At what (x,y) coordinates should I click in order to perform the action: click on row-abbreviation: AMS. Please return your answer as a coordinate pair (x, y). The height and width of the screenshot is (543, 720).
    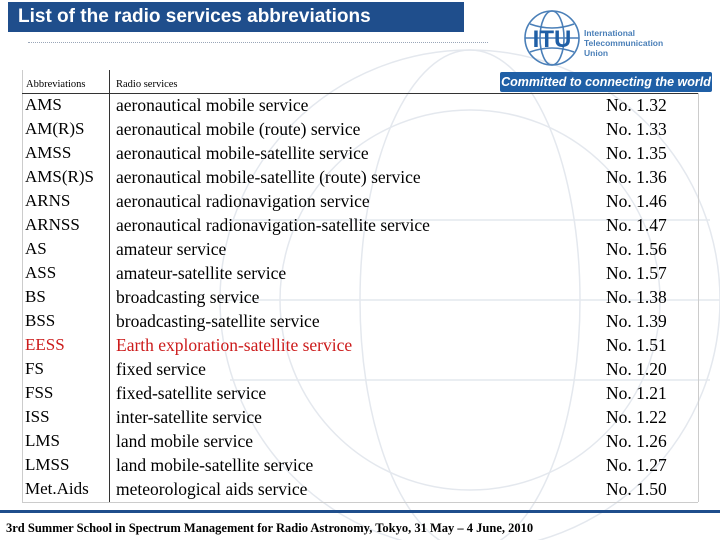
    Looking at the image, I should click on (43, 104).